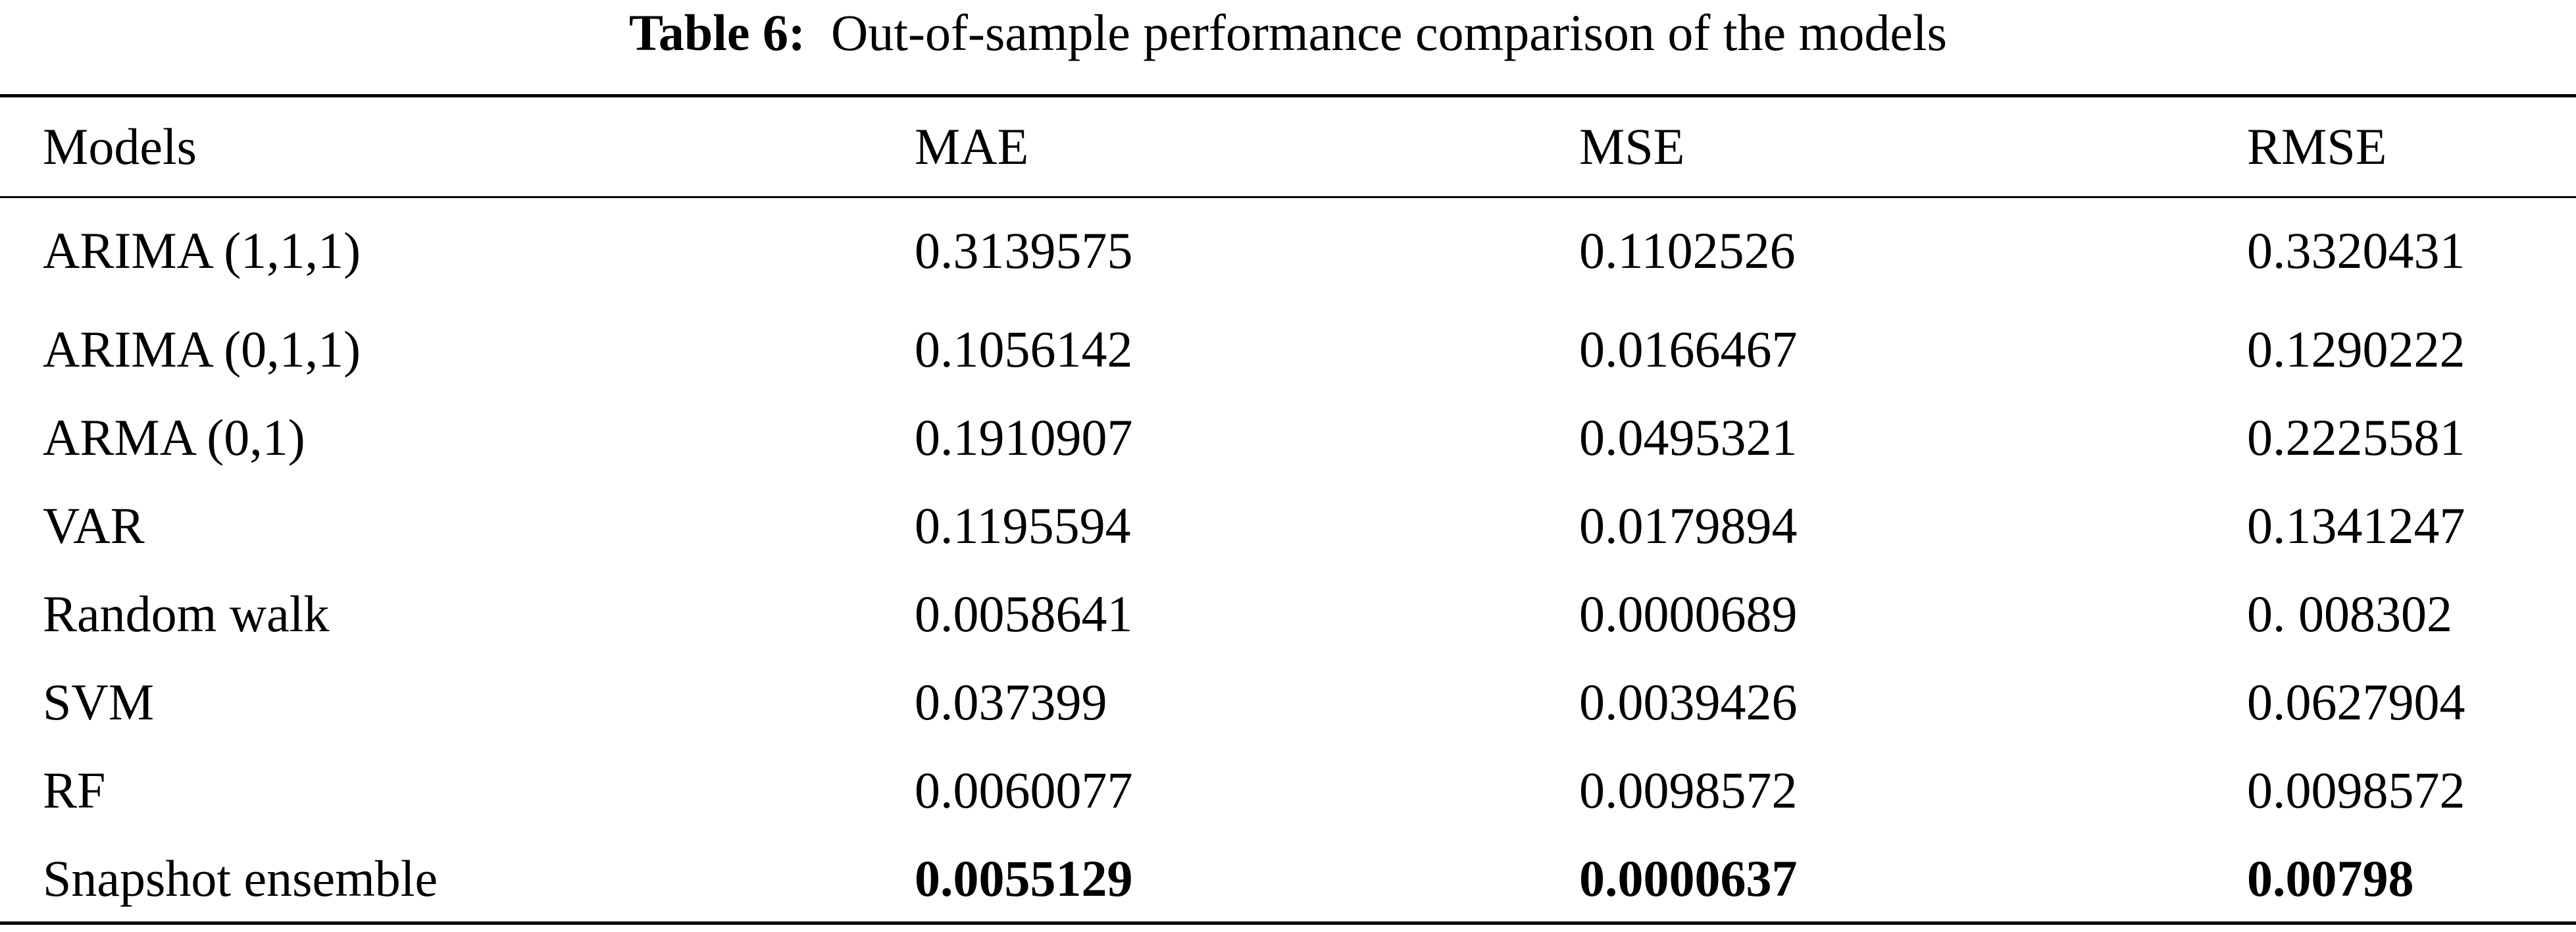  I want to click on table-caption-label: Table 6:, so click(717, 32).